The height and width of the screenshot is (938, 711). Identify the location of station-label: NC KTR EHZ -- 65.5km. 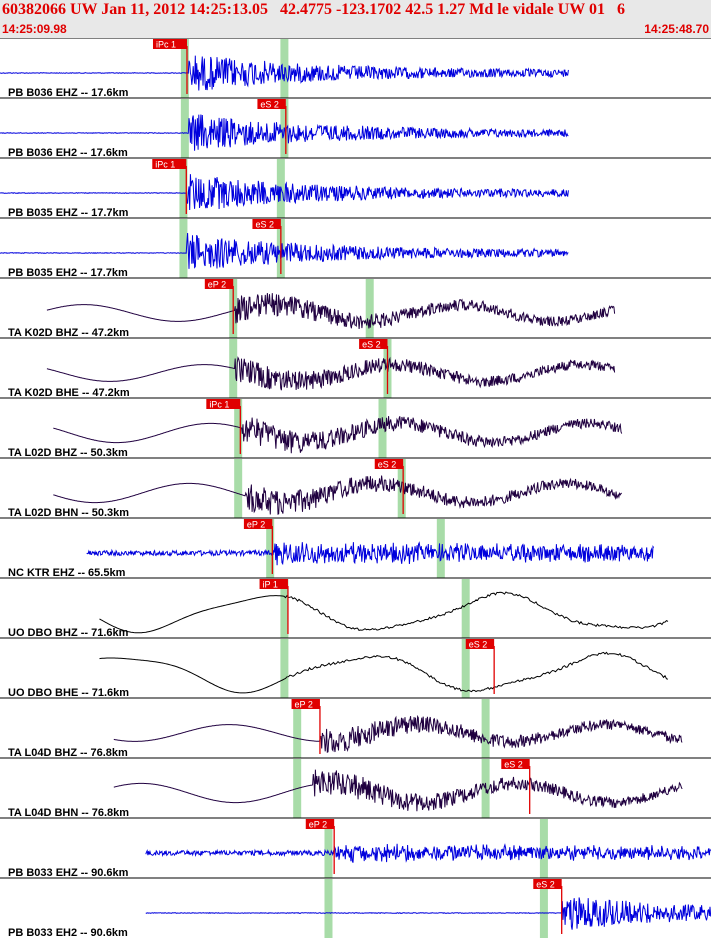
(67, 573).